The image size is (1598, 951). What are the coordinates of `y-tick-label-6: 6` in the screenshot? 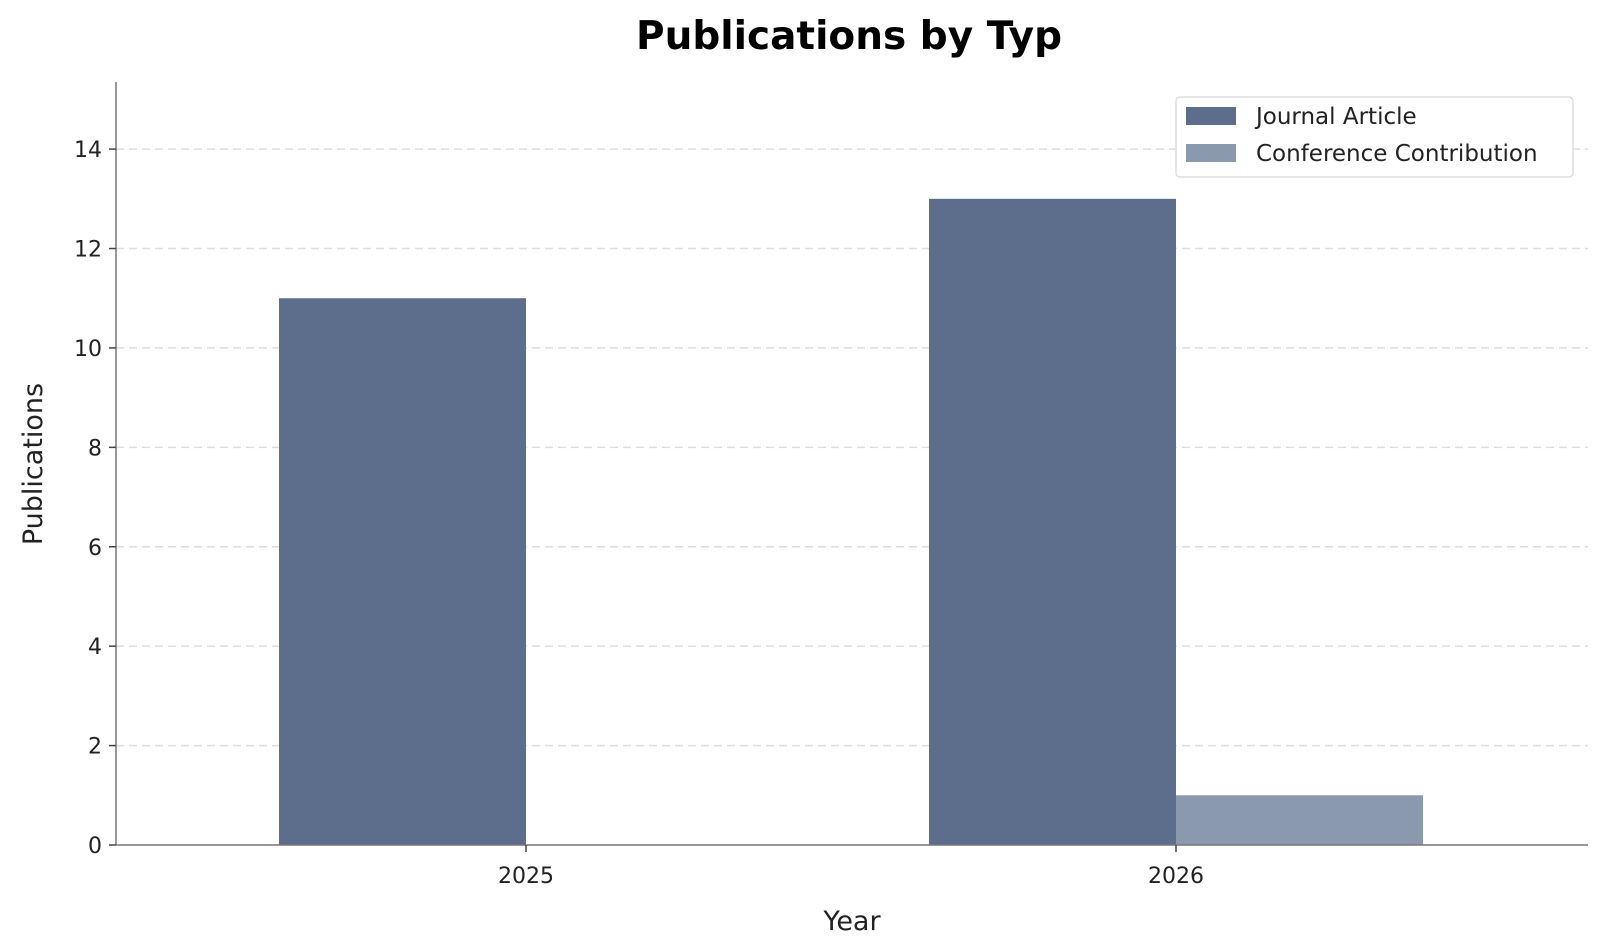 It's located at (95, 548).